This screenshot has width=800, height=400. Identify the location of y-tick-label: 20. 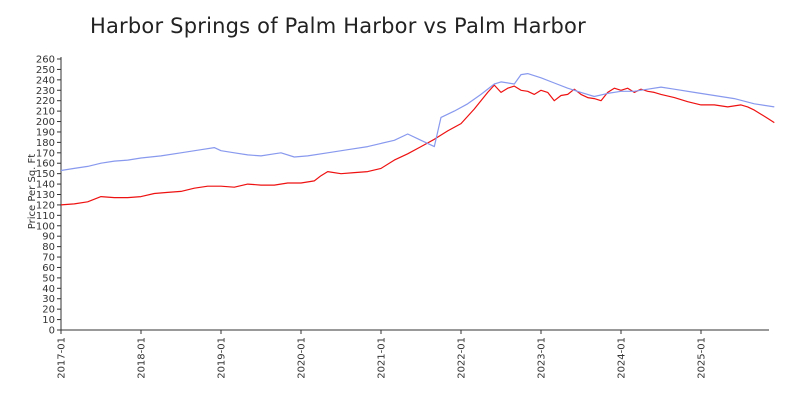
(48, 310).